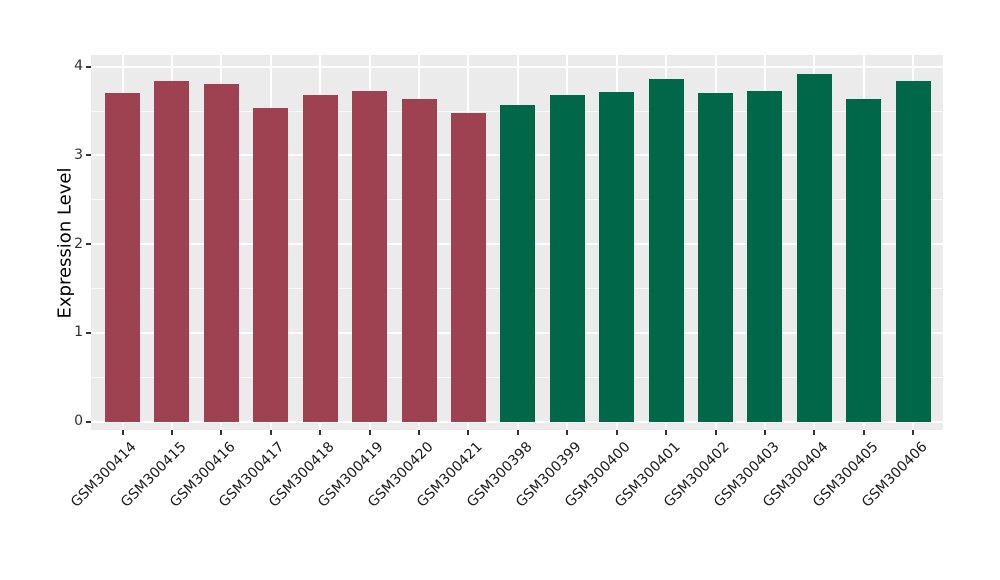  I want to click on bar-GSM300398, so click(518, 263).